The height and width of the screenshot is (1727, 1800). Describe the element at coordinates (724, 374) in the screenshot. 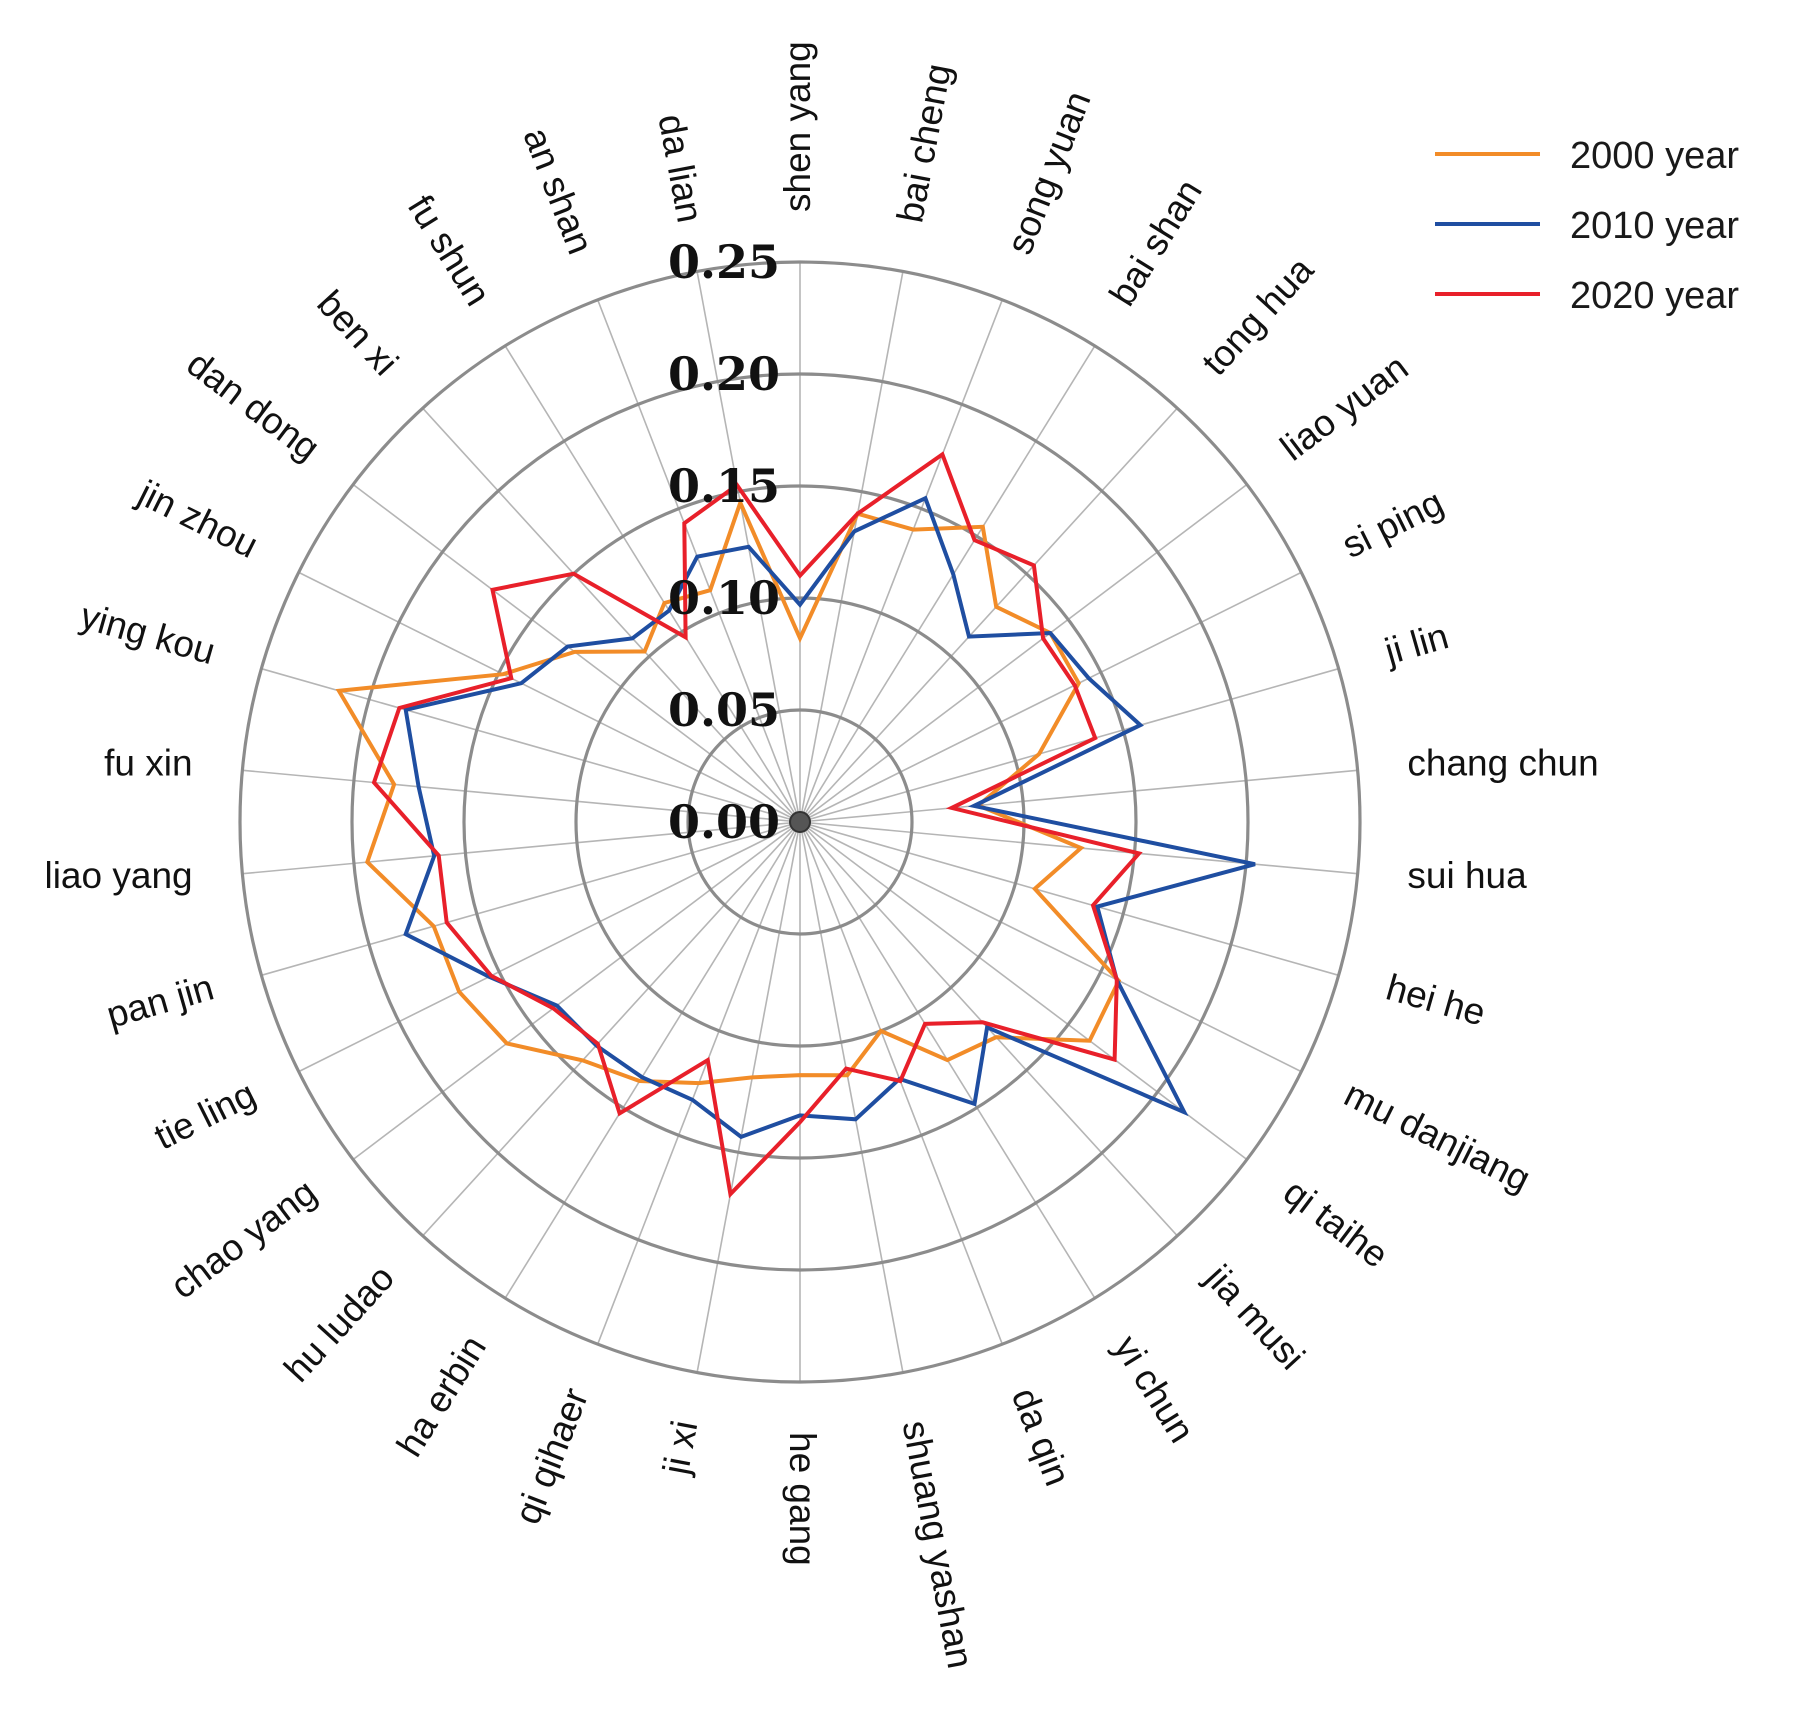

I see `tick-label: 0.20` at that location.